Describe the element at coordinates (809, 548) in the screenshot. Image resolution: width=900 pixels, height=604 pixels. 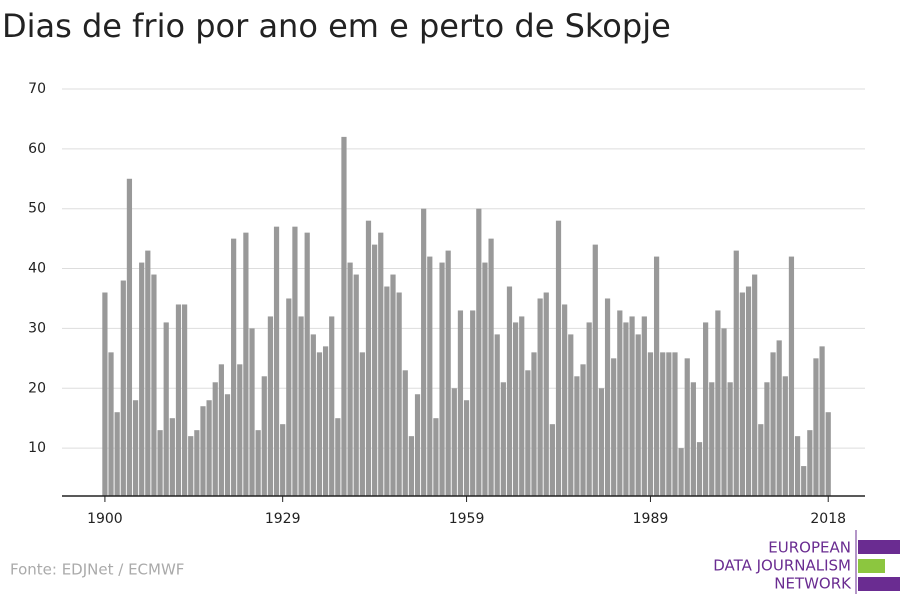
I see `logo-text: EUROPEAN` at that location.